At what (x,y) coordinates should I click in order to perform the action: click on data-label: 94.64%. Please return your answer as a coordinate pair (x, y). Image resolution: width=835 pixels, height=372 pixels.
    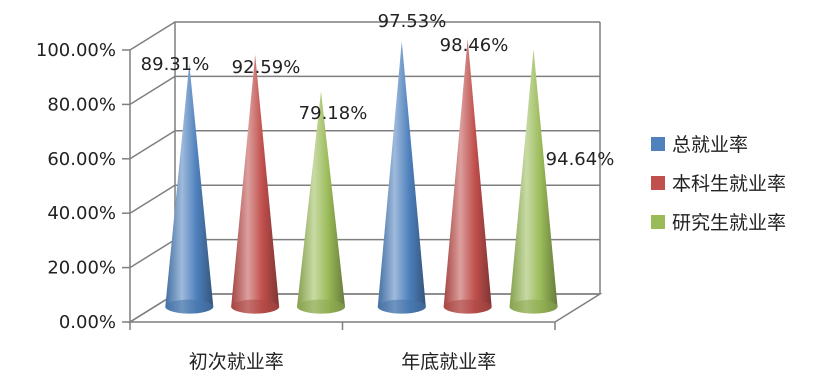
    Looking at the image, I should click on (580, 159).